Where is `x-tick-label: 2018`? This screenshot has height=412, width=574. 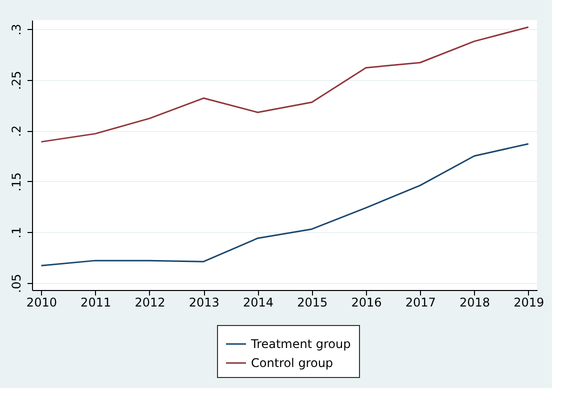 x-tick-label: 2018 is located at coordinates (474, 303).